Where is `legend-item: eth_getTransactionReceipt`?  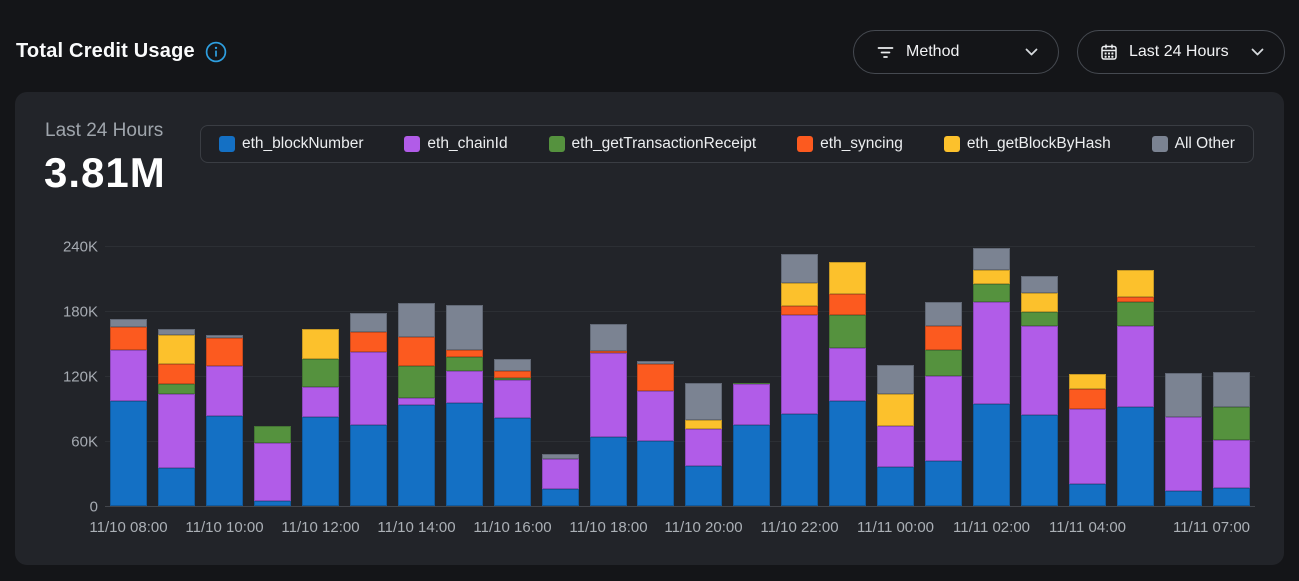 legend-item: eth_getTransactionReceipt is located at coordinates (652, 144).